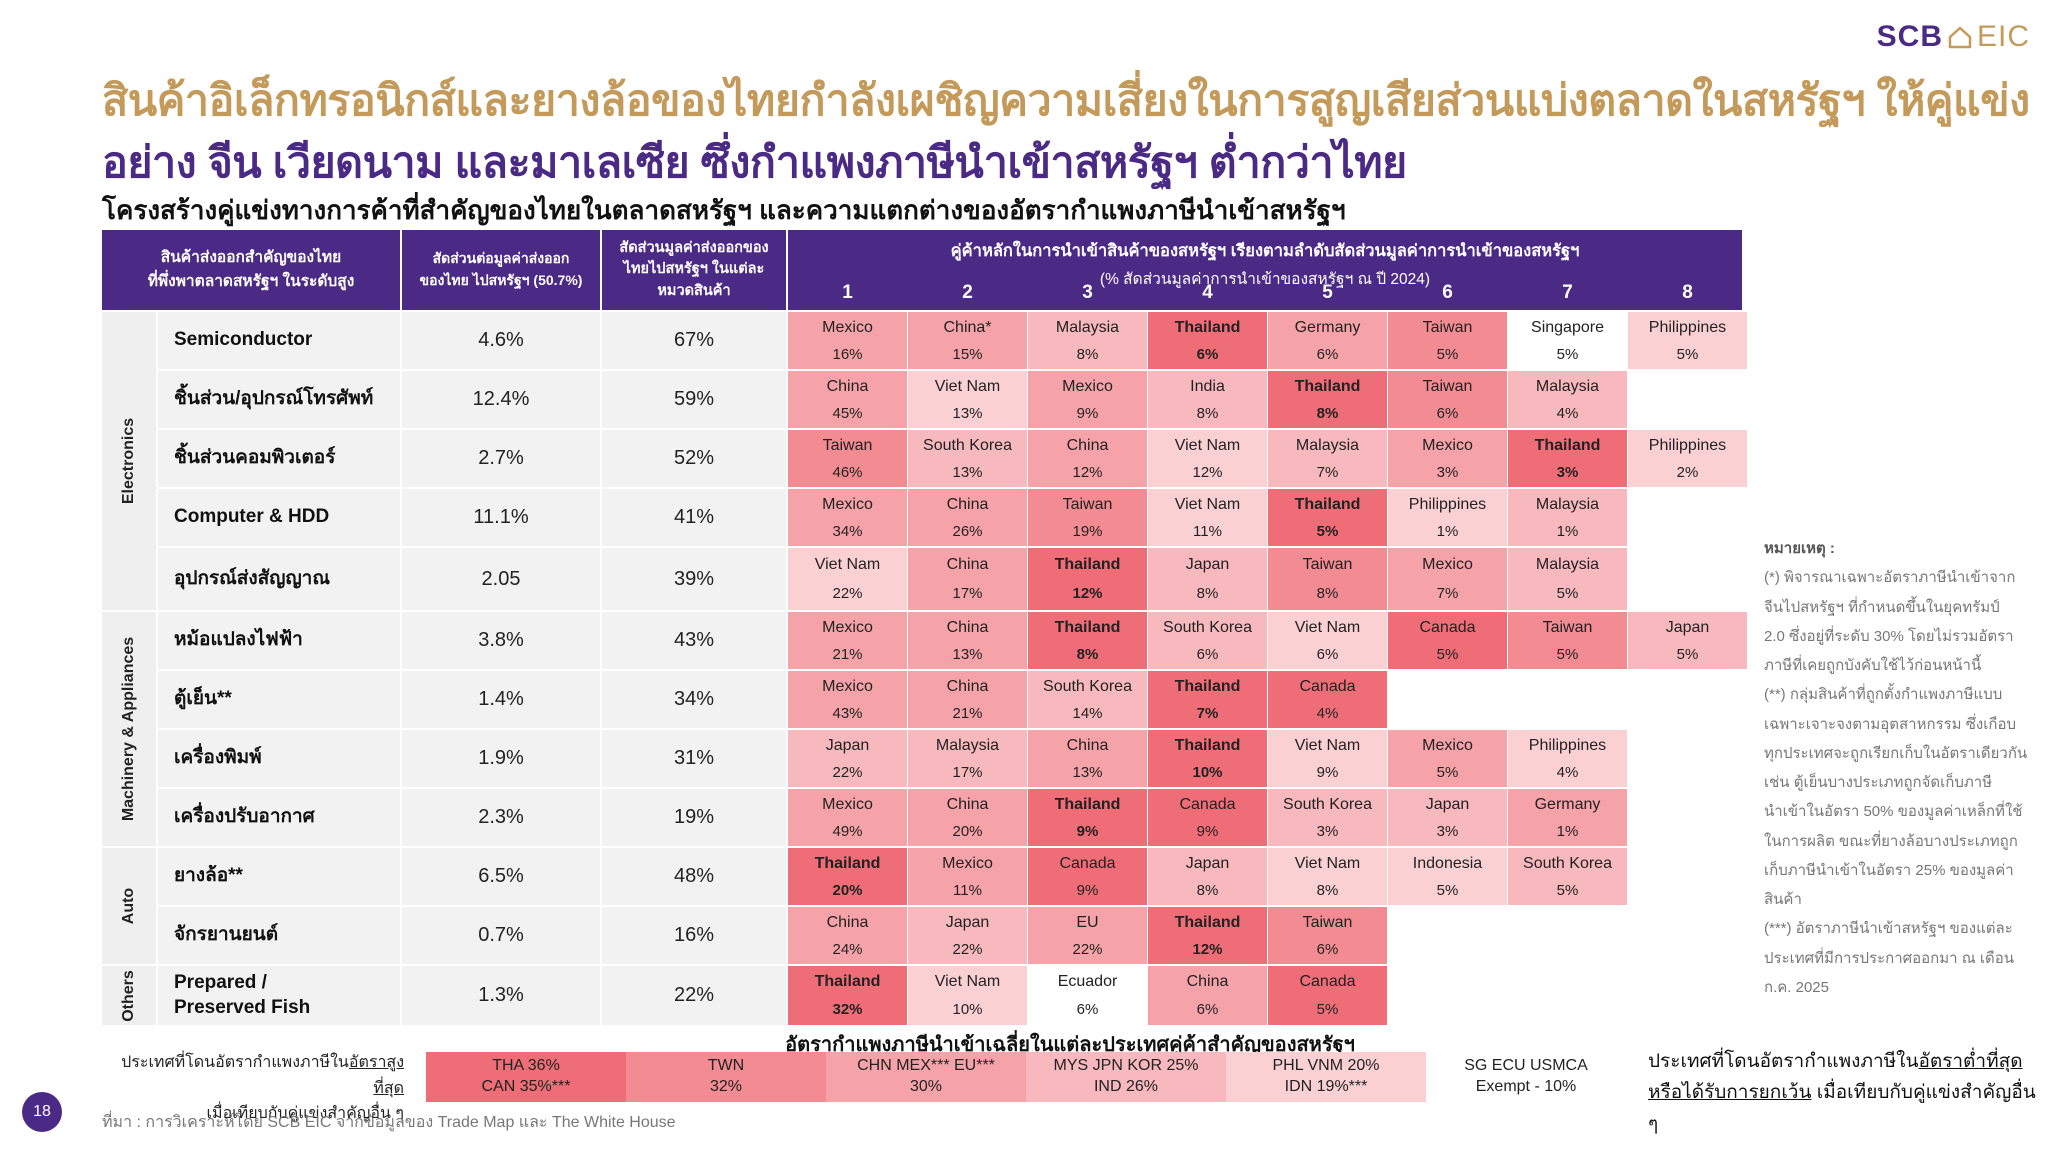 The width and height of the screenshot is (2048, 1152). I want to click on group-label: Machinery & Appliances, so click(129, 729).